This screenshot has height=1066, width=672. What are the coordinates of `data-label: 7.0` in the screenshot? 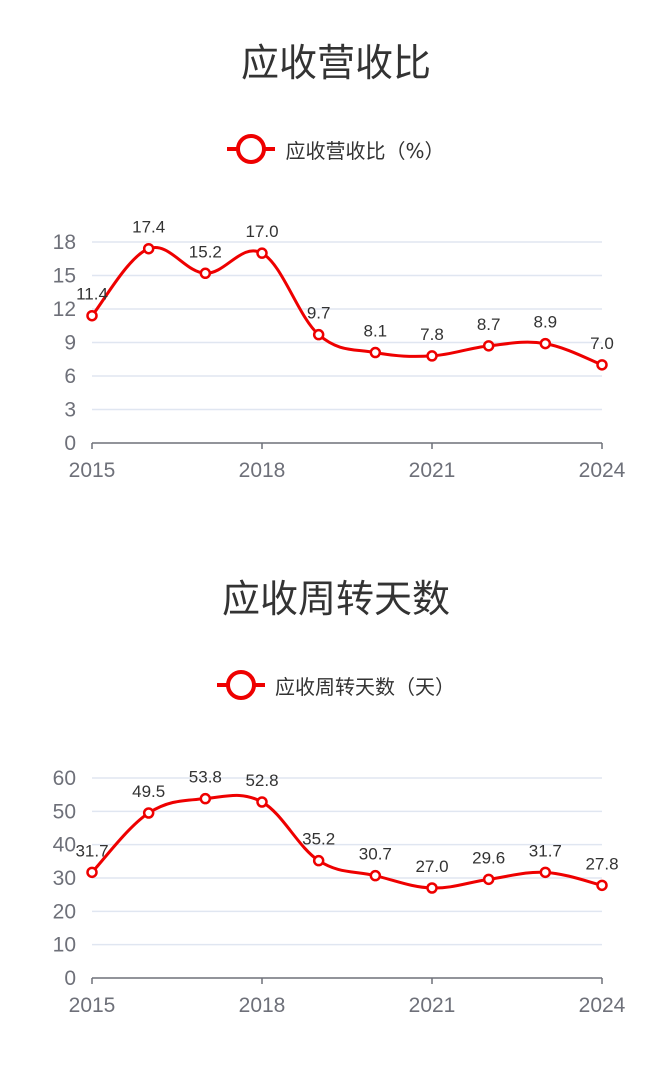 It's located at (602, 343).